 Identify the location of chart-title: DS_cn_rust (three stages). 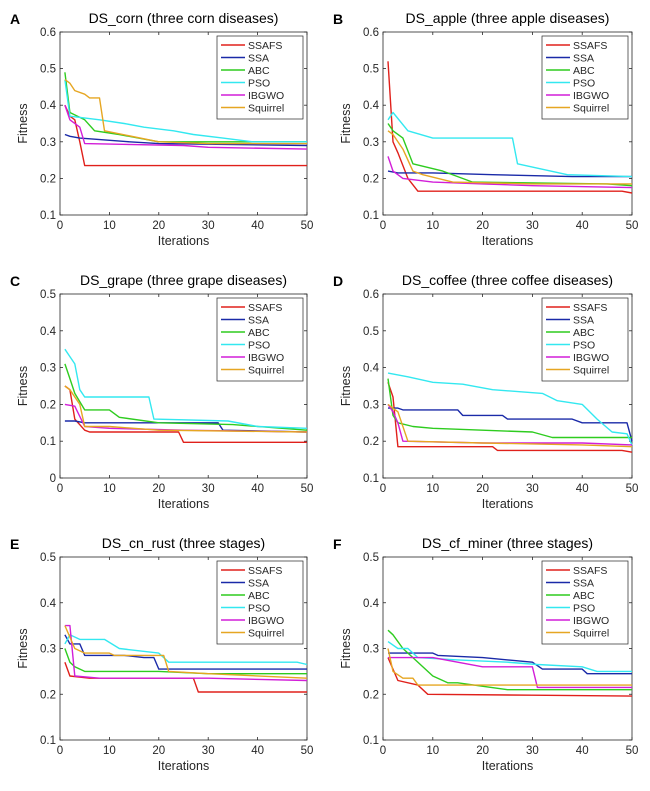
(183, 543).